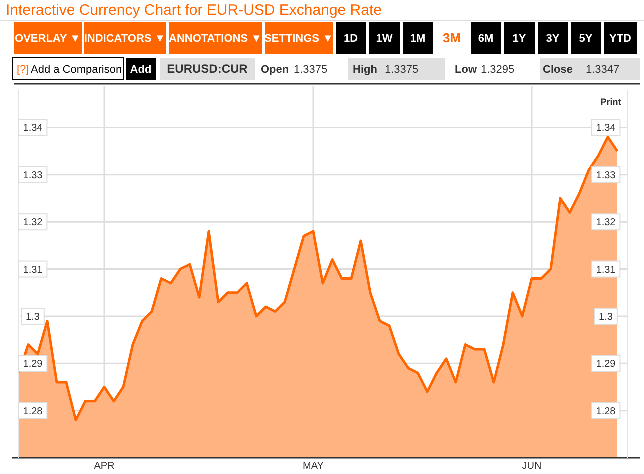 This screenshot has height=474, width=644. What do you see at coordinates (486, 38) in the screenshot?
I see `period-button: 6M` at bounding box center [486, 38].